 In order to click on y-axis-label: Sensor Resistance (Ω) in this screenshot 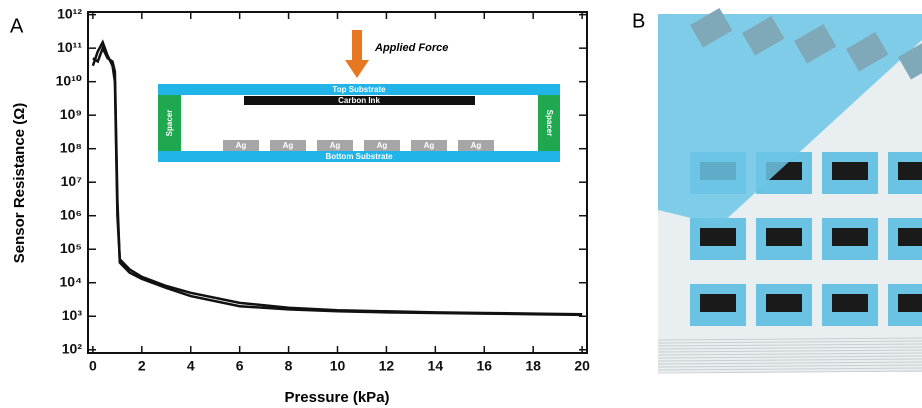, I will do `click(19, 183)`.